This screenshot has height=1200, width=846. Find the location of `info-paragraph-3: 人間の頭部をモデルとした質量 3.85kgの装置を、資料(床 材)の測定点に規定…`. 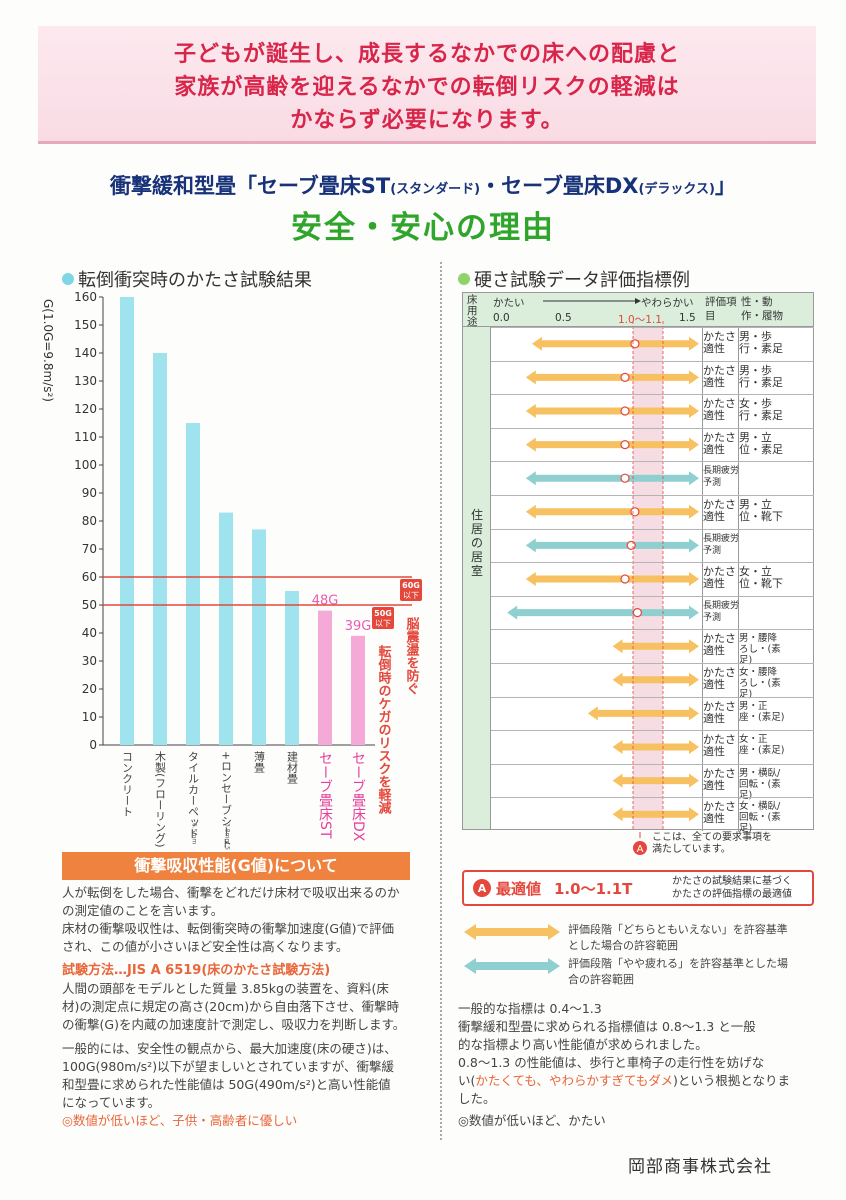

info-paragraph-3: 人間の頭部をモデルとした質量 3.85kgの装置を、資料(床 材)の測定点に規定… is located at coordinates (237, 1007).